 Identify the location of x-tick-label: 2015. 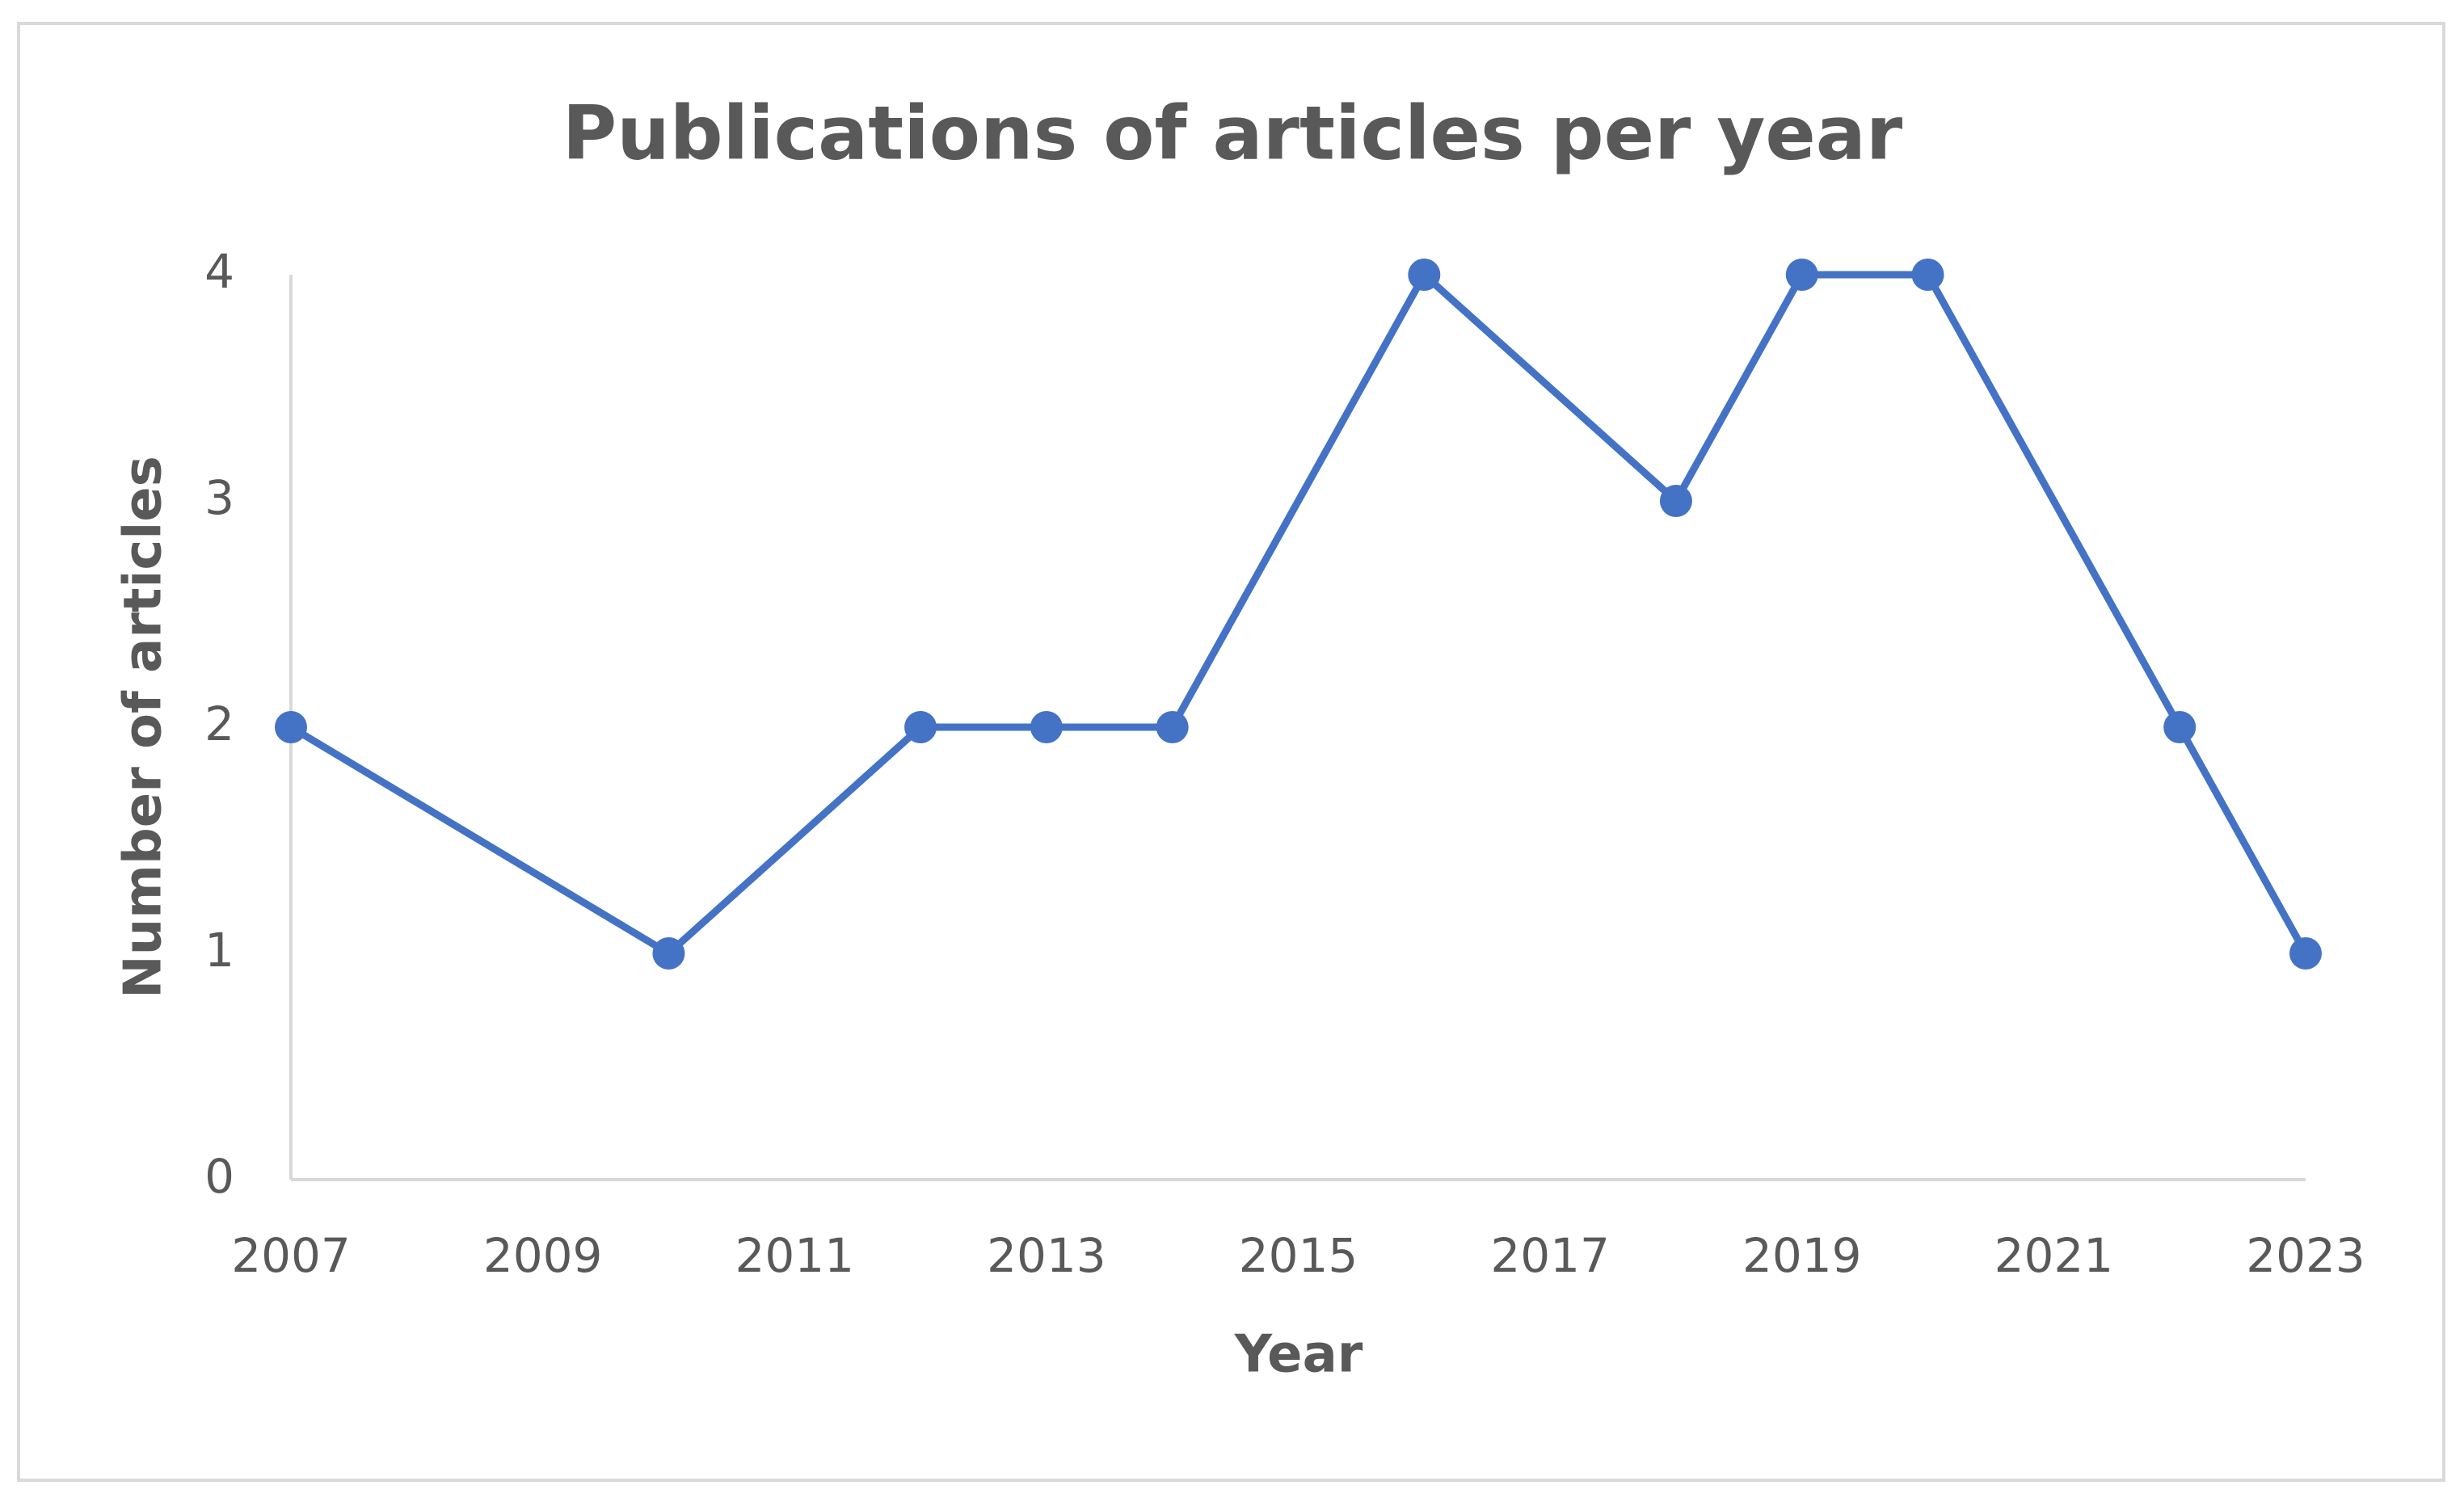
(1298, 1255).